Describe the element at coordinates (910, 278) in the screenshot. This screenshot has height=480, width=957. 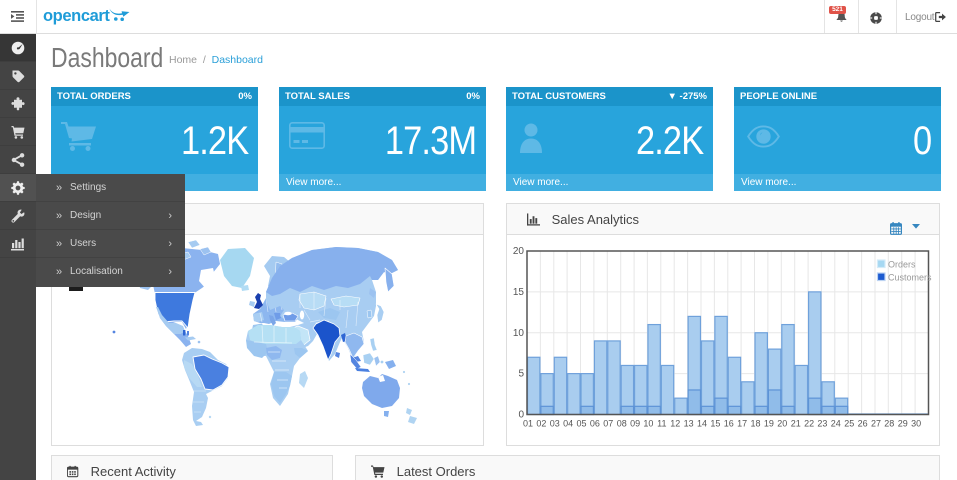
I see `svg-text: Customers` at that location.